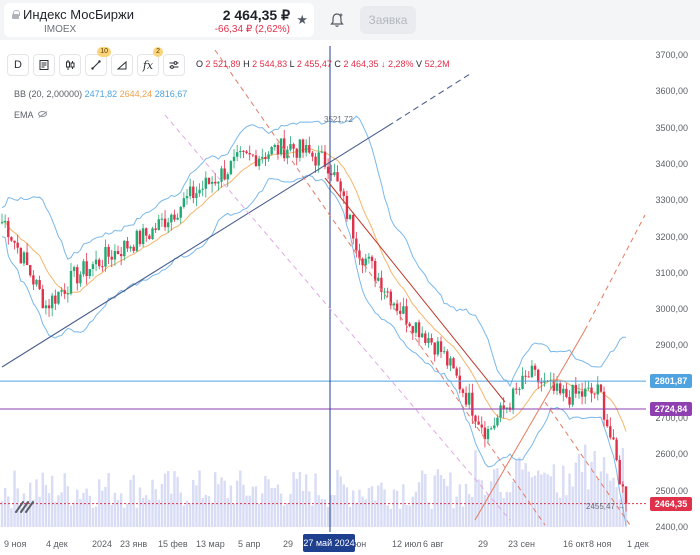  I want to click on high-value: 2 544,83, so click(270, 64).